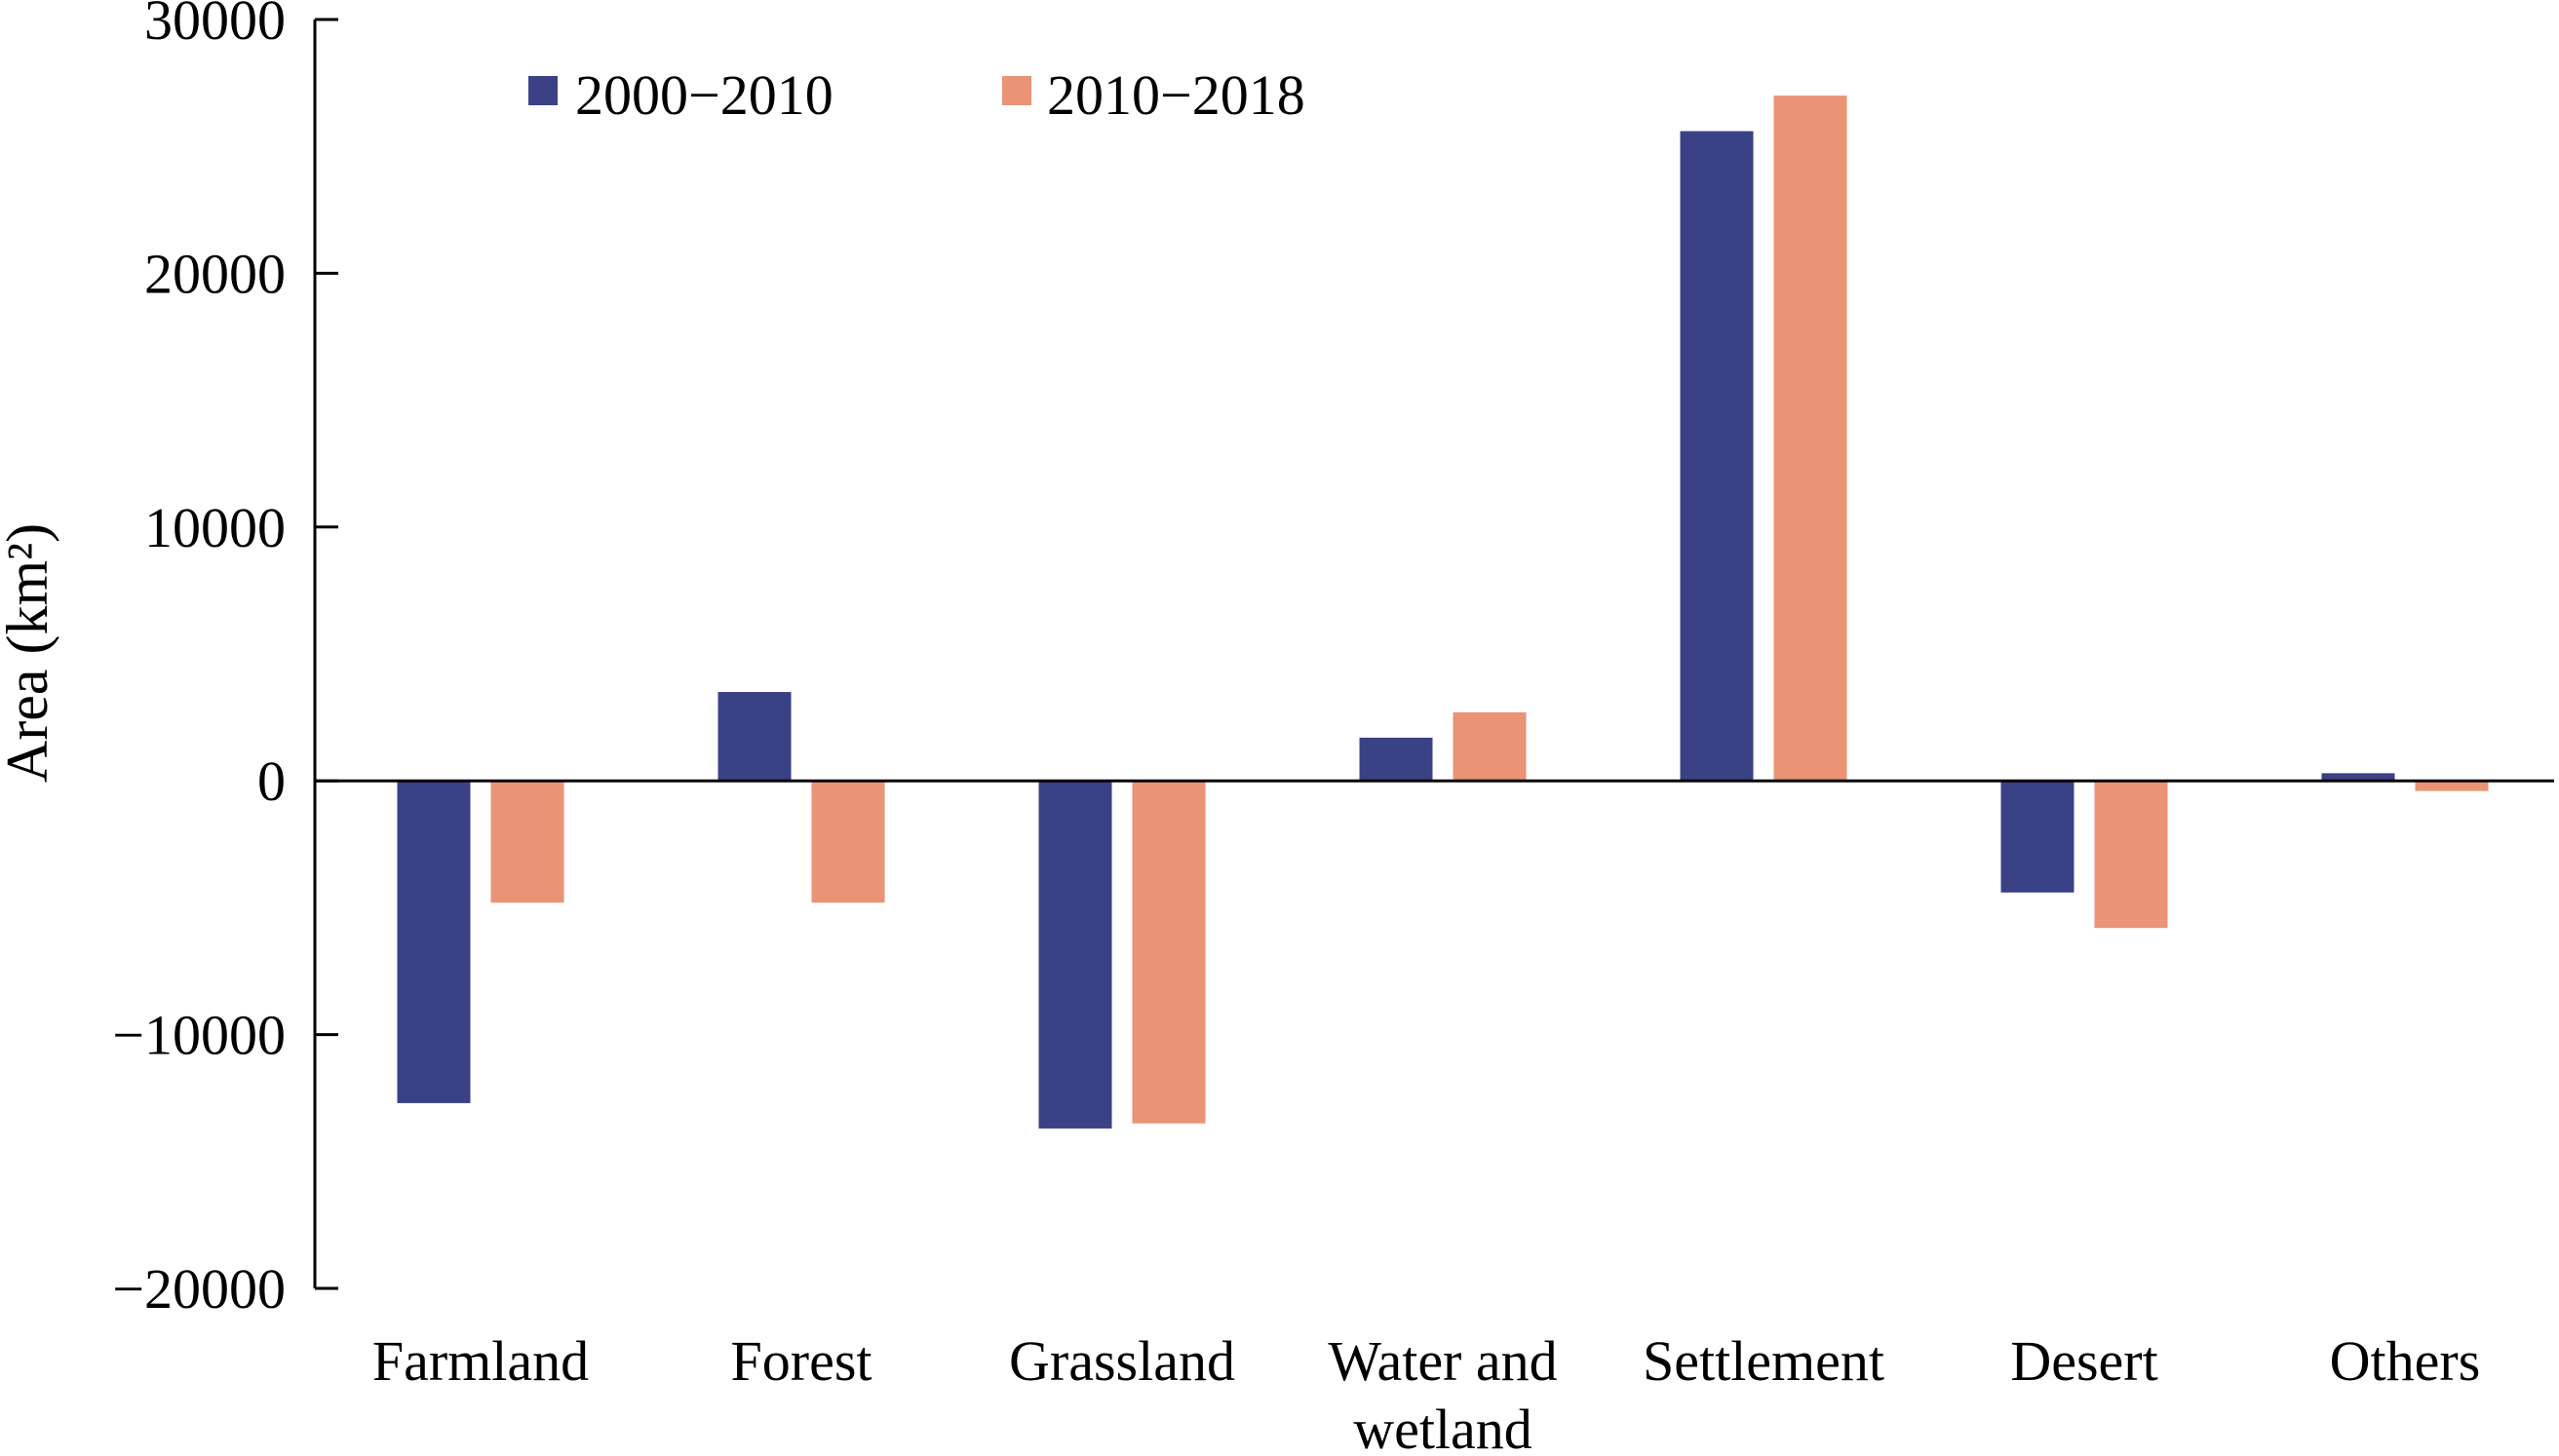 This screenshot has height=1456, width=2559. What do you see at coordinates (1810, 439) in the screenshot?
I see `bar-series2-cat5` at bounding box center [1810, 439].